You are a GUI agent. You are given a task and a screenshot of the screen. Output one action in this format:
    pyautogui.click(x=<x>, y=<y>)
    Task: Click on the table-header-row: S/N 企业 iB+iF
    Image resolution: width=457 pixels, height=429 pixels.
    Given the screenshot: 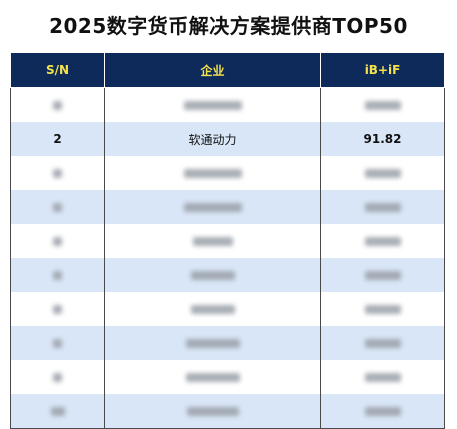 What is the action you would take?
    pyautogui.click(x=227, y=70)
    